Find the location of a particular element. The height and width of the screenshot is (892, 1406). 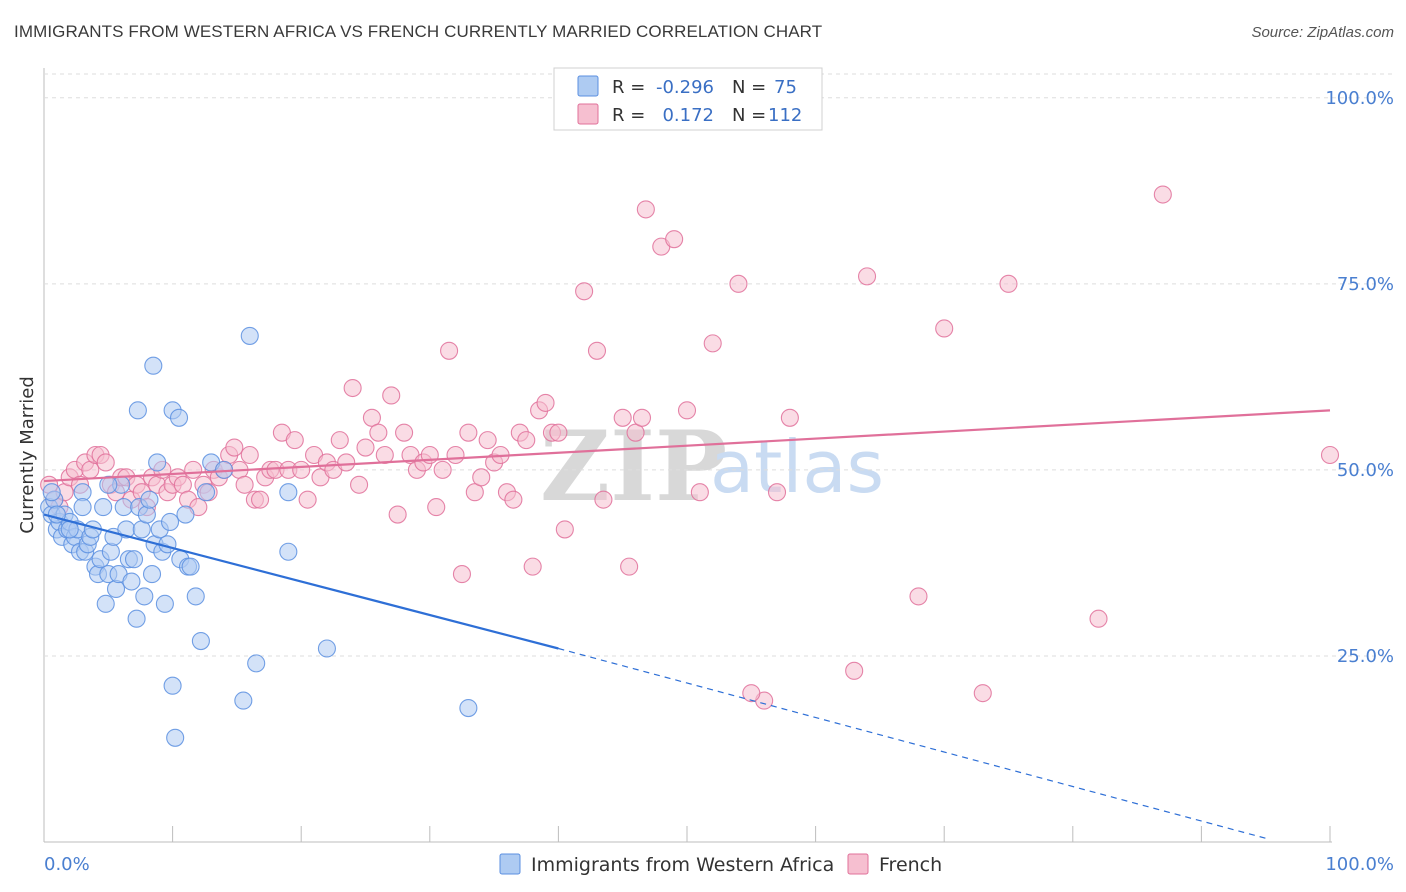

legend-n-value-wa: 75 is located at coordinates (785, 87).